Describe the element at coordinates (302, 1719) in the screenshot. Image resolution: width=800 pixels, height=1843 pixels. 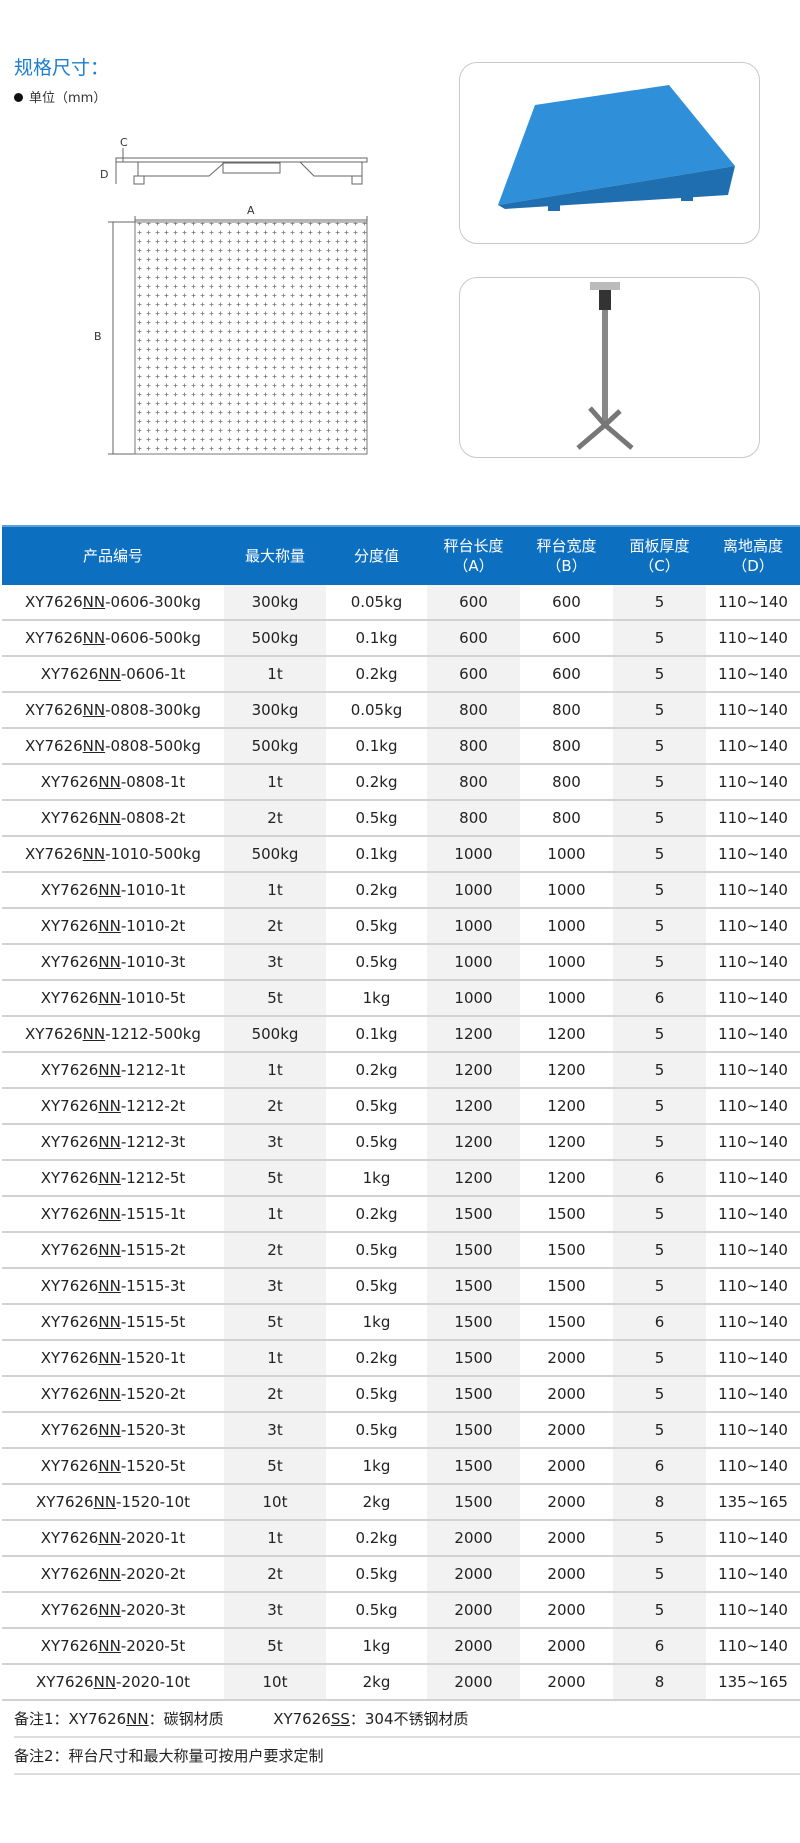
I see `note1-b-prefix: XY7626` at that location.